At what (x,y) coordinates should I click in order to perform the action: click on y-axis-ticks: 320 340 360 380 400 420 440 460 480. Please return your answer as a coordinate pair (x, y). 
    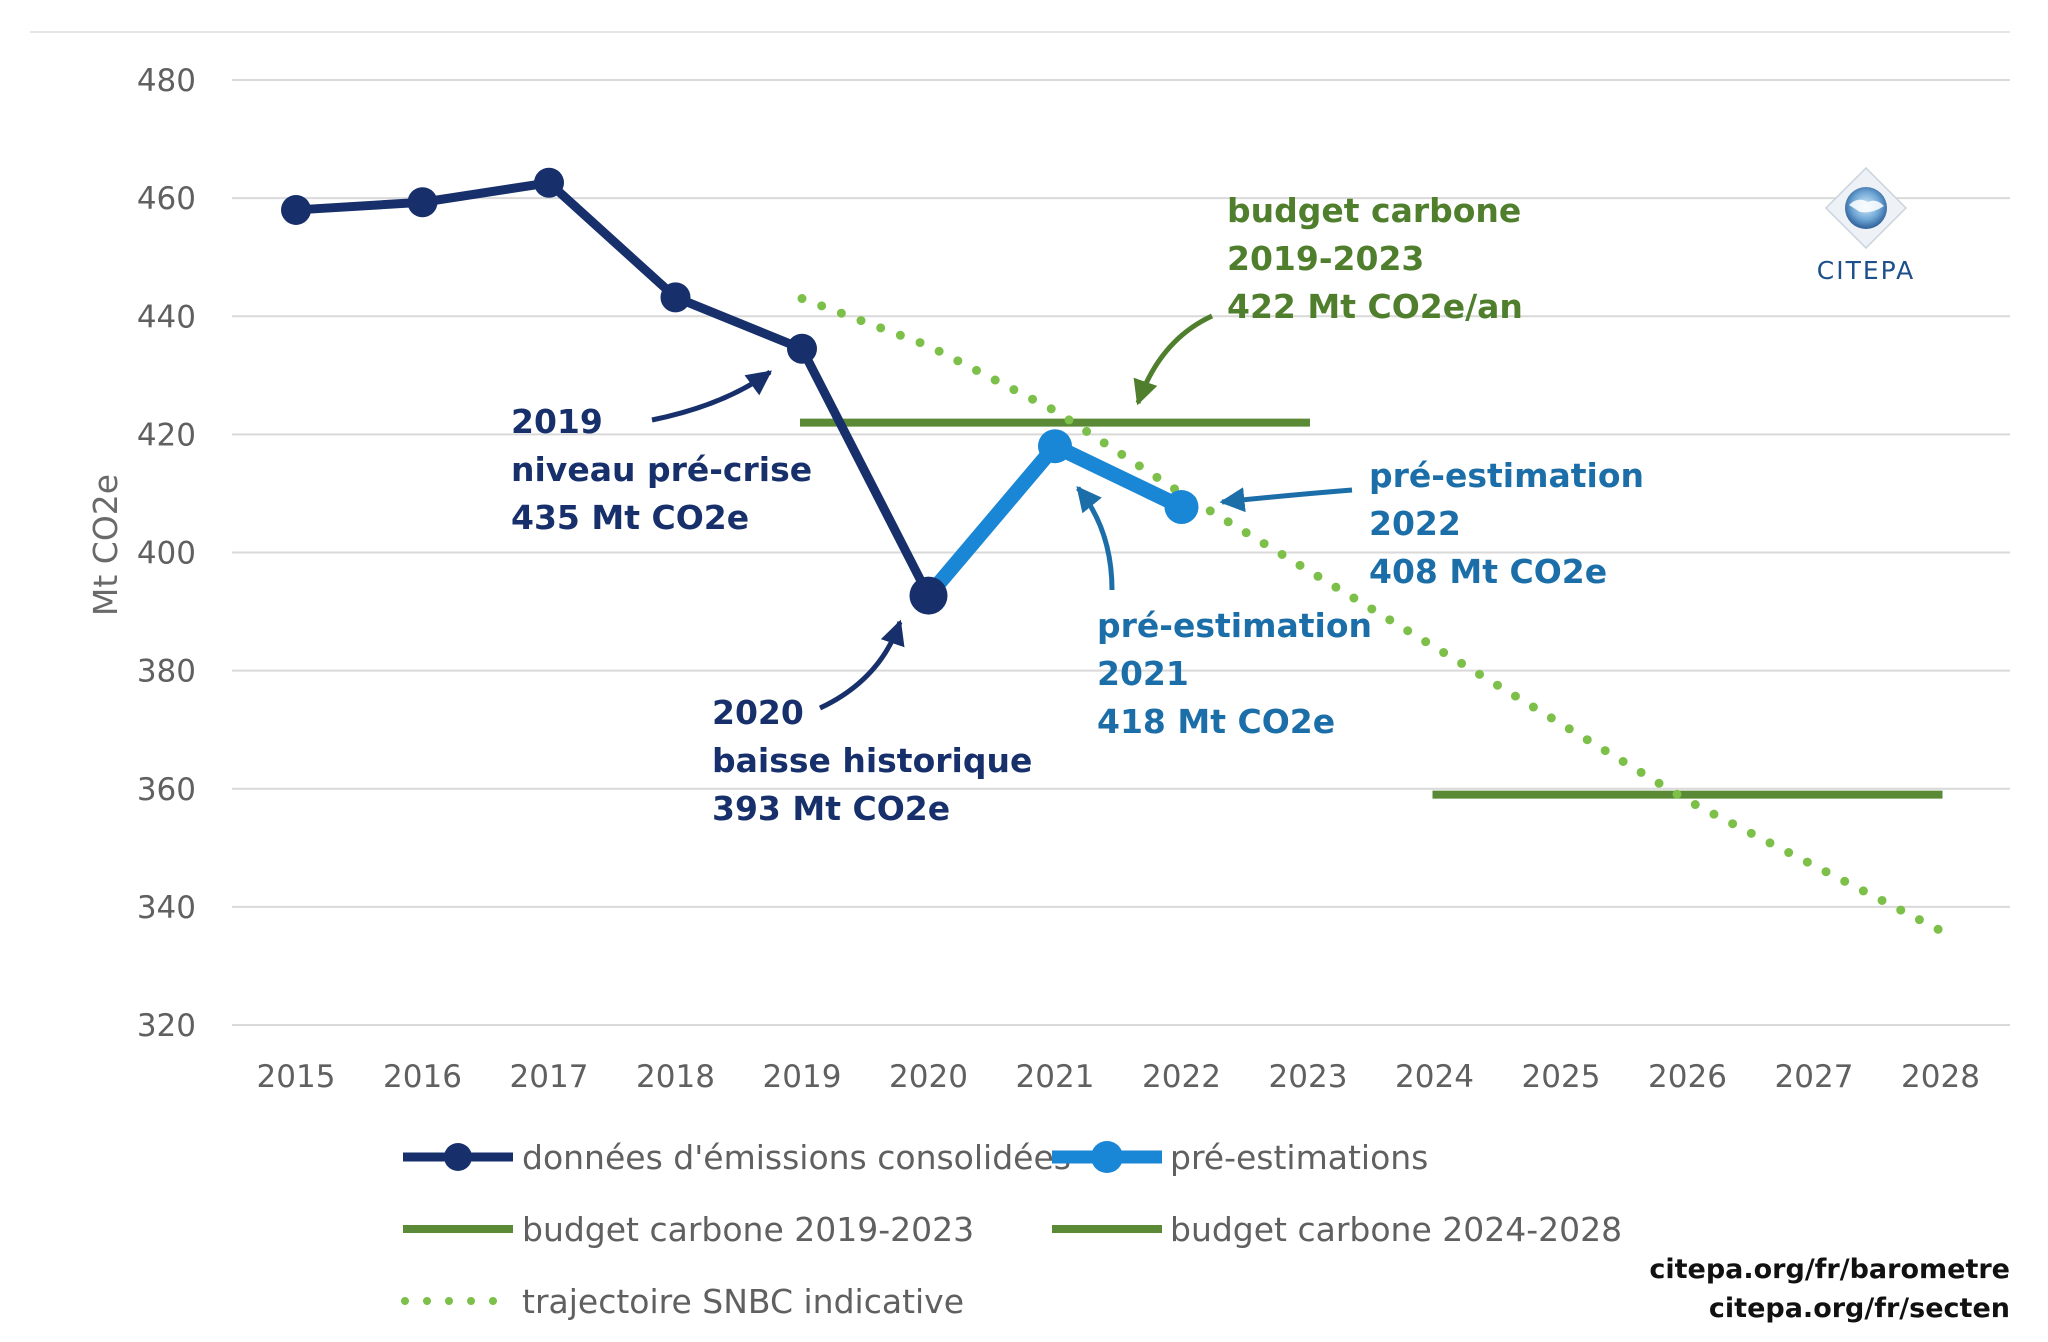
    Looking at the image, I should click on (166, 553).